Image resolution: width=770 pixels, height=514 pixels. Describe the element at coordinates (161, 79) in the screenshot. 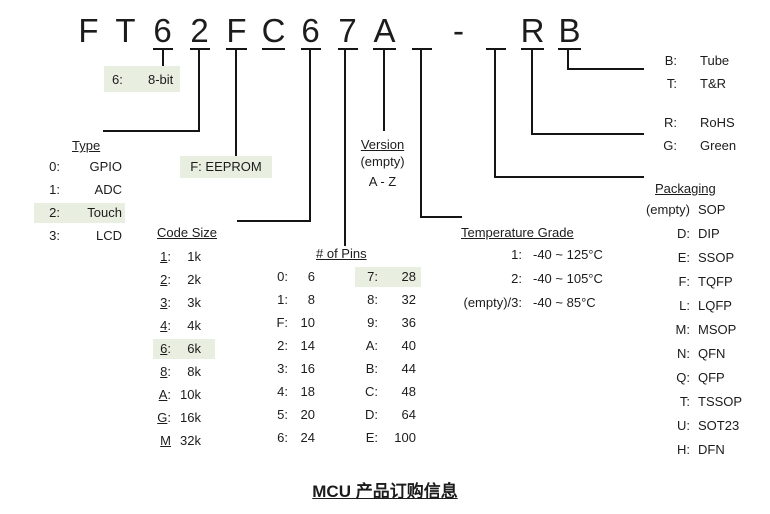

I see `bit-width-value: 8-bit` at that location.